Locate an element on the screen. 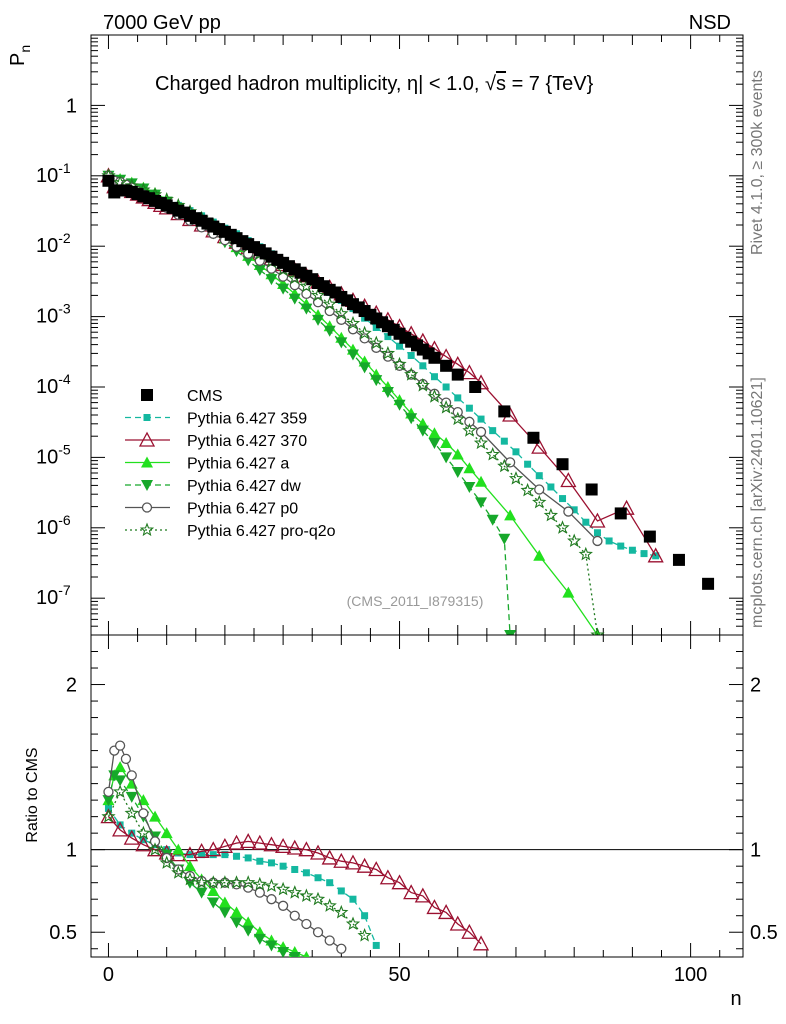 The height and width of the screenshot is (1024, 786). ratio-tick-label-2: 2 is located at coordinates (71, 686).